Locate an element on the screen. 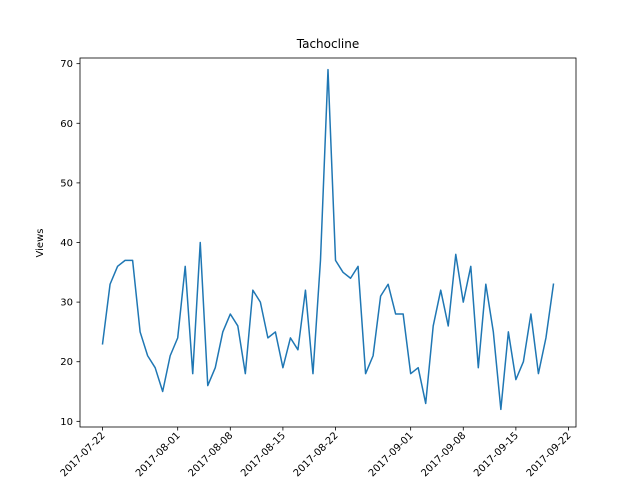  x-tick-label: 2017-09-15 is located at coordinates (496, 454).